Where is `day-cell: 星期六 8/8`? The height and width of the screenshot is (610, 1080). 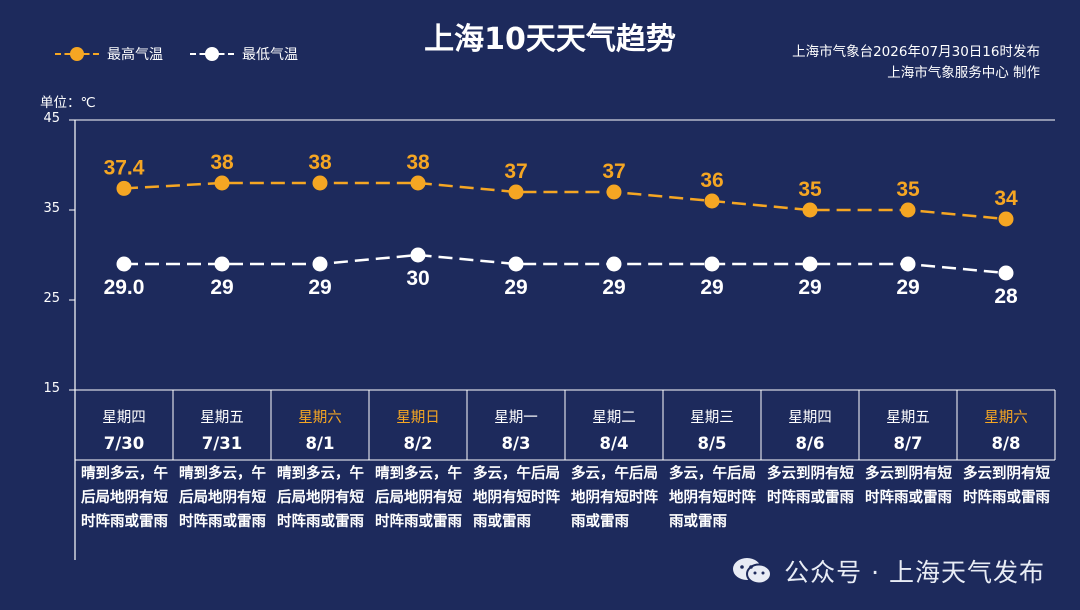
day-cell: 星期六 8/8 is located at coordinates (1006, 425).